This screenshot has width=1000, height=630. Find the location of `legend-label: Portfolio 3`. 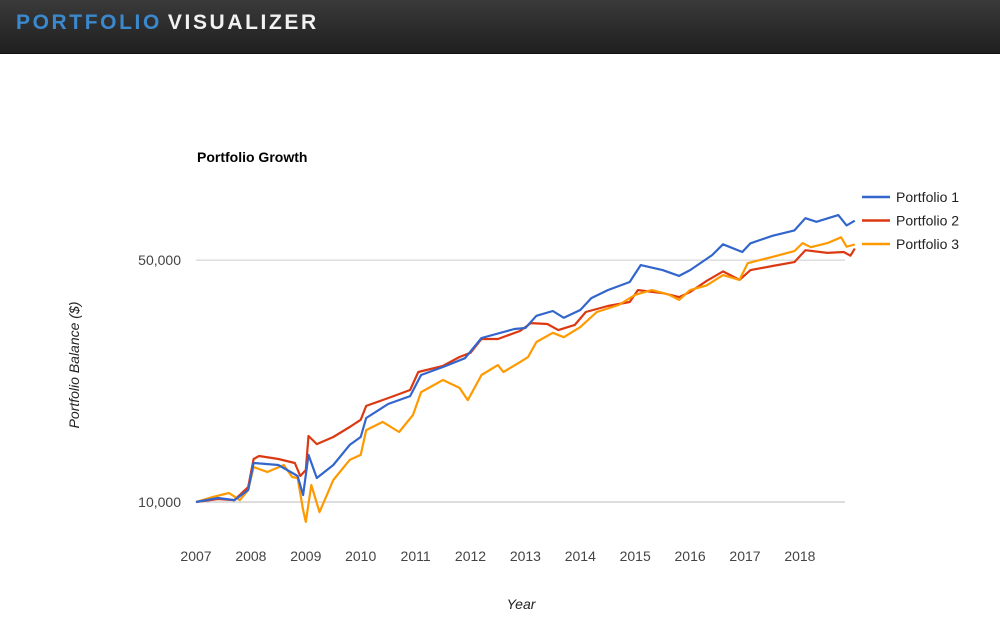

legend-label: Portfolio 3 is located at coordinates (927, 244).